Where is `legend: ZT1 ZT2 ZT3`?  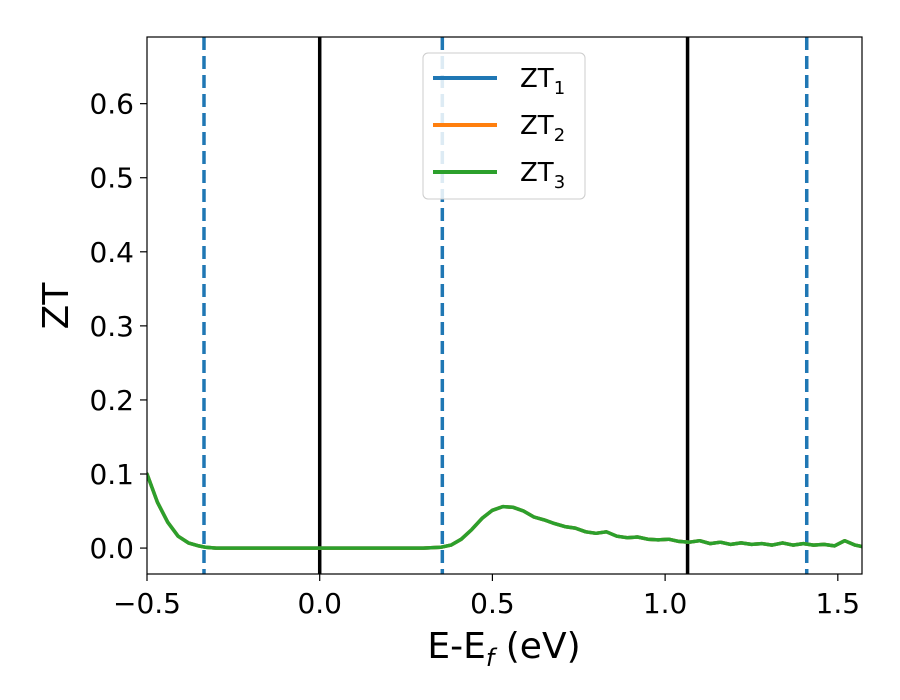 legend: ZT1 ZT2 ZT3 is located at coordinates (504, 126).